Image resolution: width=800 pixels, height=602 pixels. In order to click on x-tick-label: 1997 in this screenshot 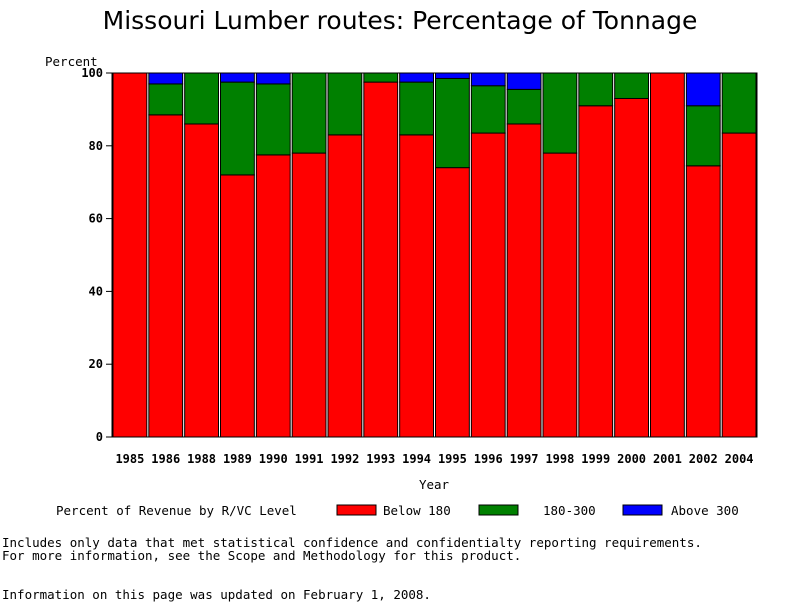, I will do `click(524, 459)`.